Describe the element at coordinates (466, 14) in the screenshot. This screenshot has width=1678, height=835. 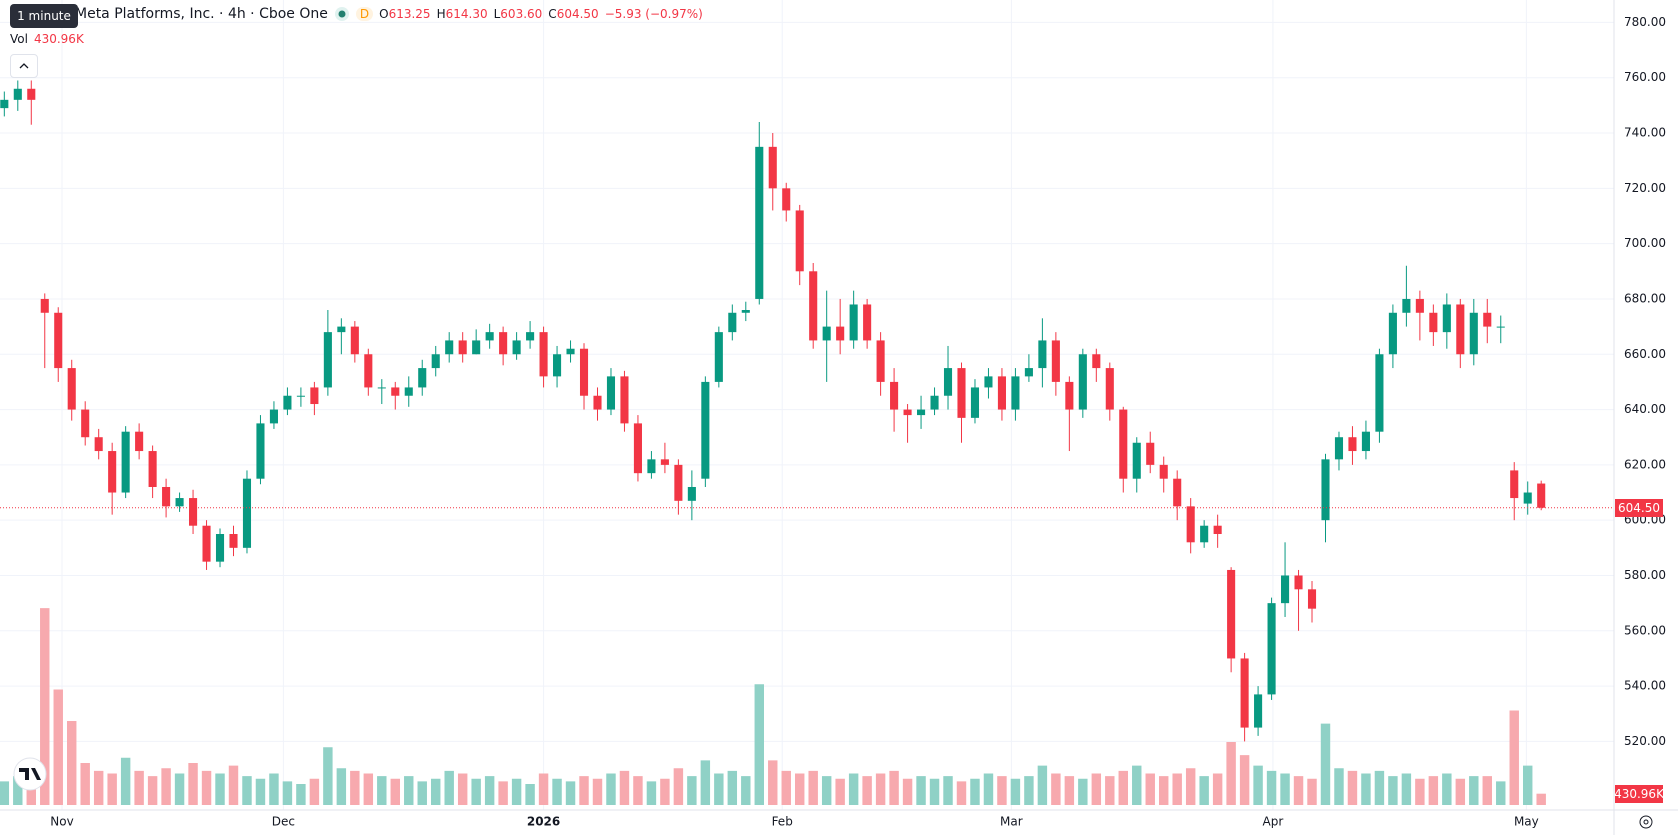
I see `ohlc-value: 614.30` at that location.